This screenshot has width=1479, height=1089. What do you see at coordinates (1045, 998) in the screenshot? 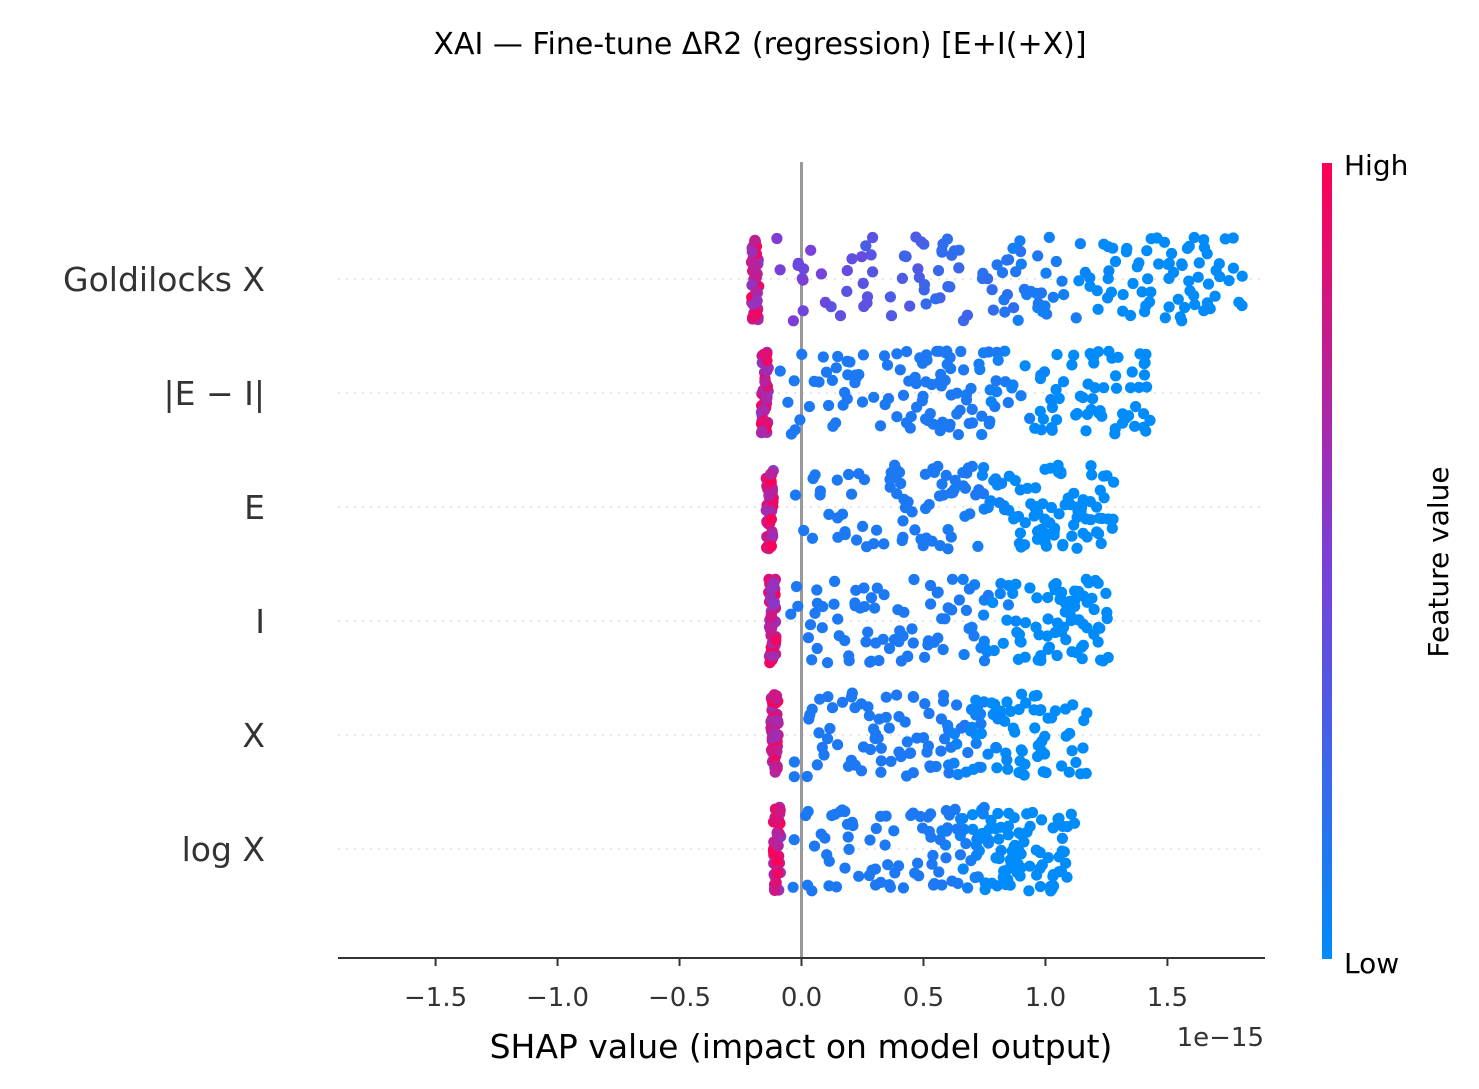
I see `x-tick-label: 1.0` at bounding box center [1045, 998].